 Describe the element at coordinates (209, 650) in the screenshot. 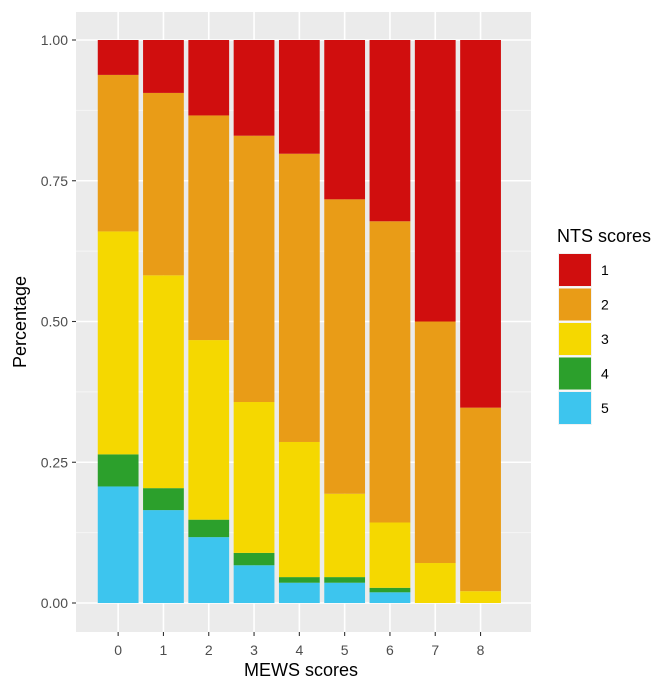

I see `x-tick-label: 2` at that location.